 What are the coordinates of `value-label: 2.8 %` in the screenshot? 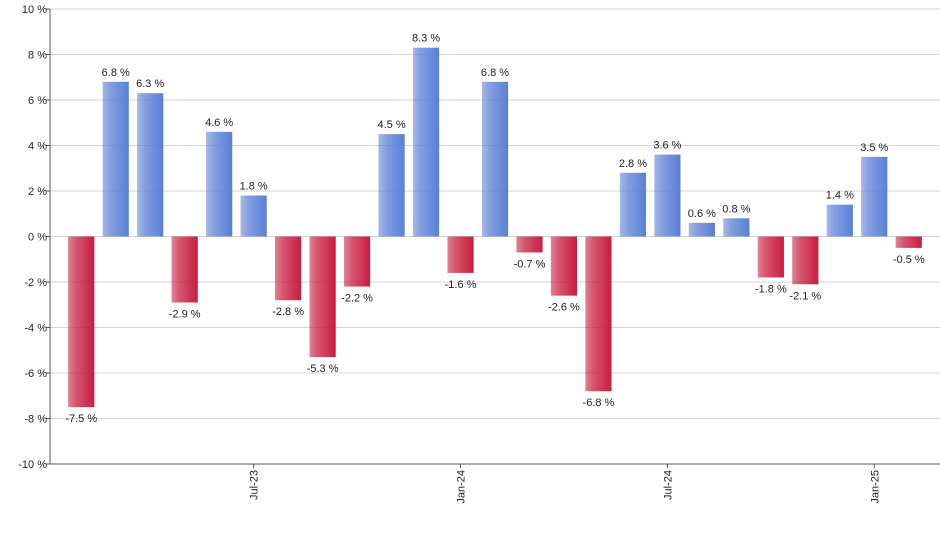 It's located at (633, 164).